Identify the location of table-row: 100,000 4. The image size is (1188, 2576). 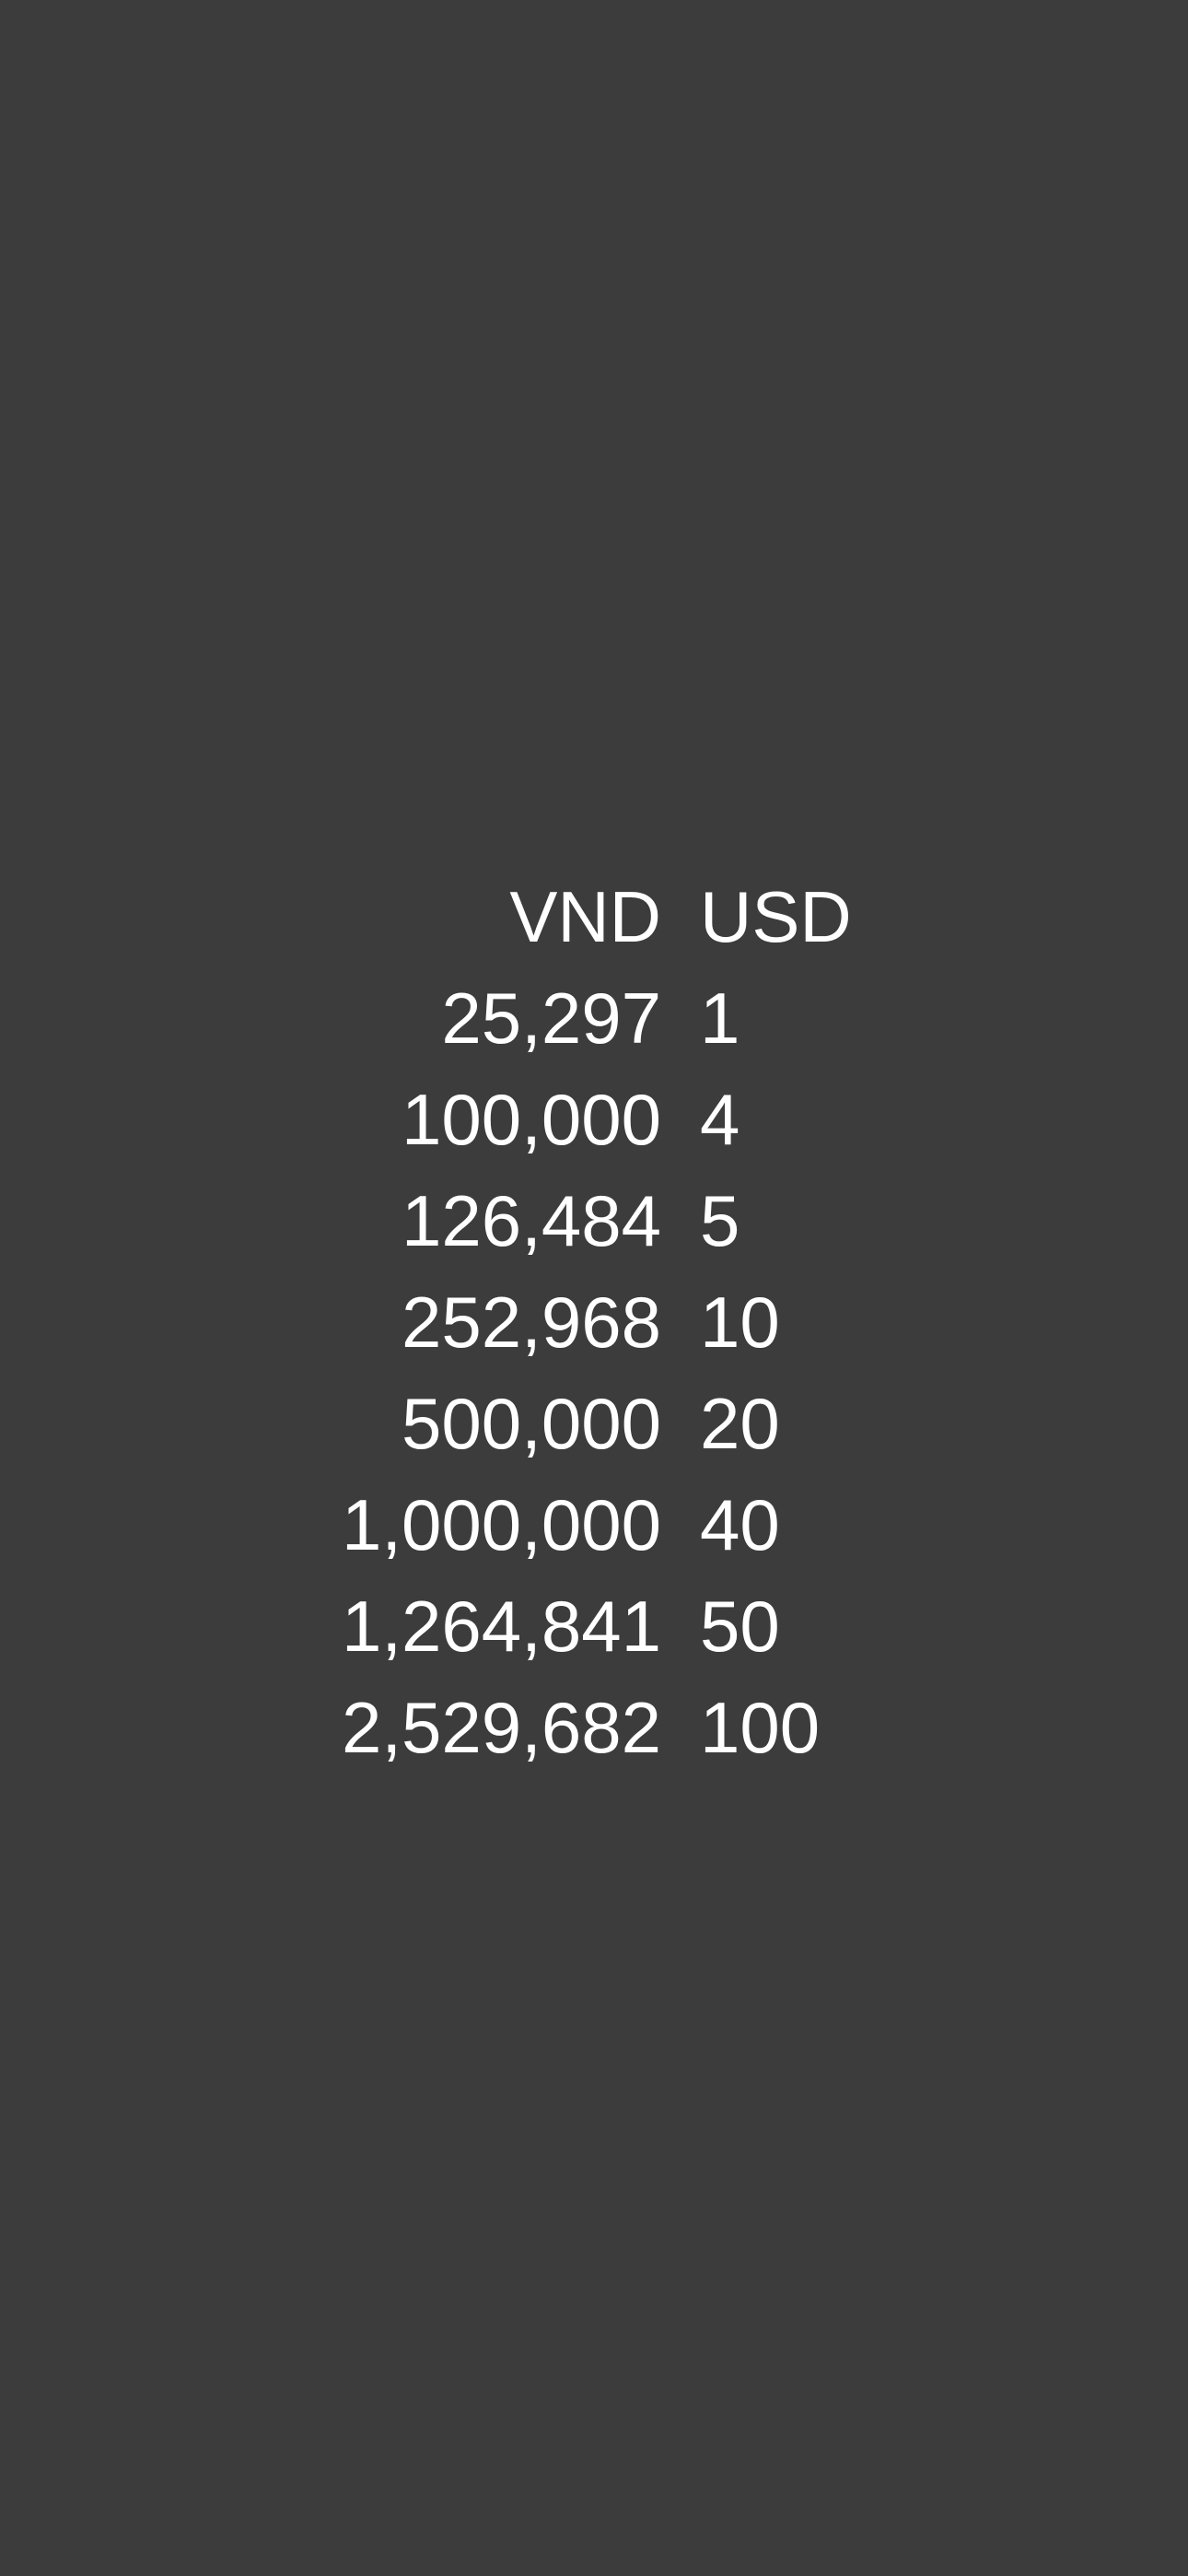
(594, 1119).